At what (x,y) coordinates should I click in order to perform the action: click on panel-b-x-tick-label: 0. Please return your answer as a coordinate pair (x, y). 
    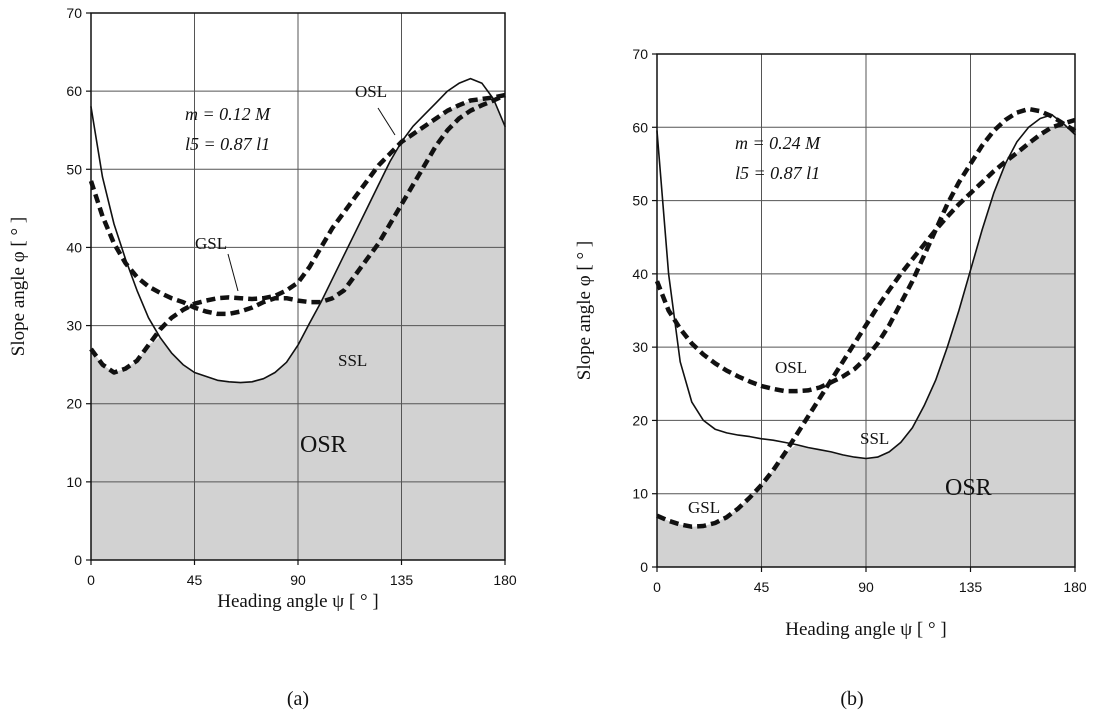
    Looking at the image, I should click on (657, 587).